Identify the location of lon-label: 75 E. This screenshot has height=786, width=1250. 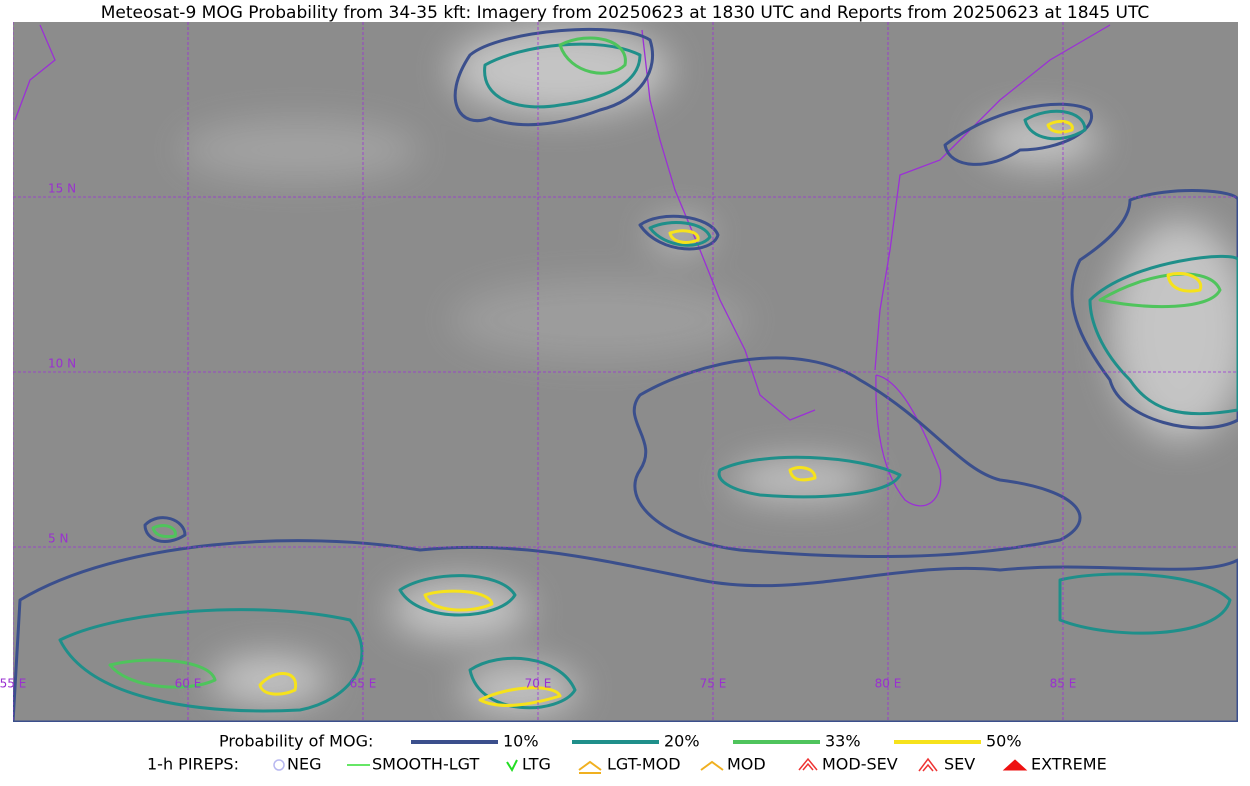
(713, 684).